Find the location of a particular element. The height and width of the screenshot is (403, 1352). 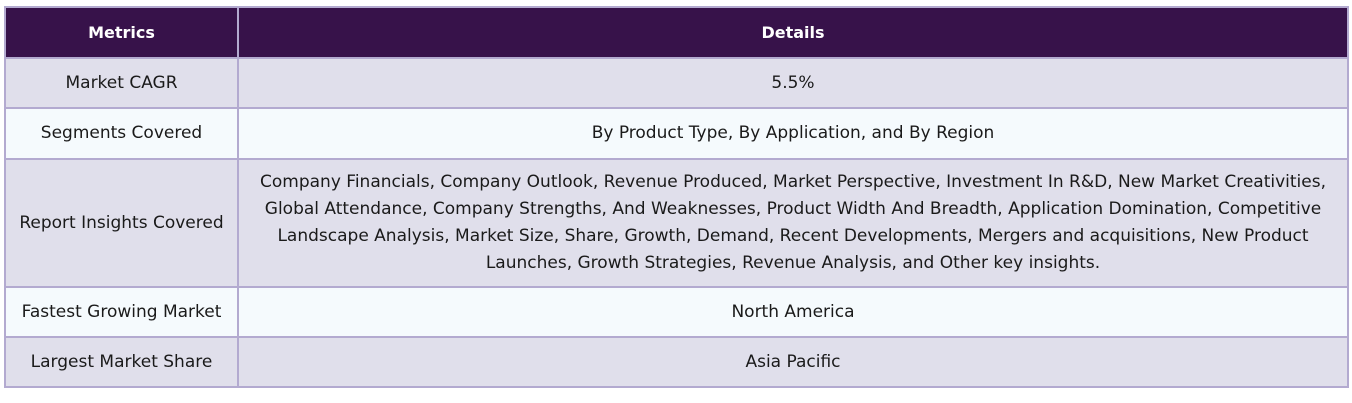

table-row-market-cagr: Market CAGR 5.5% is located at coordinates (676, 83).